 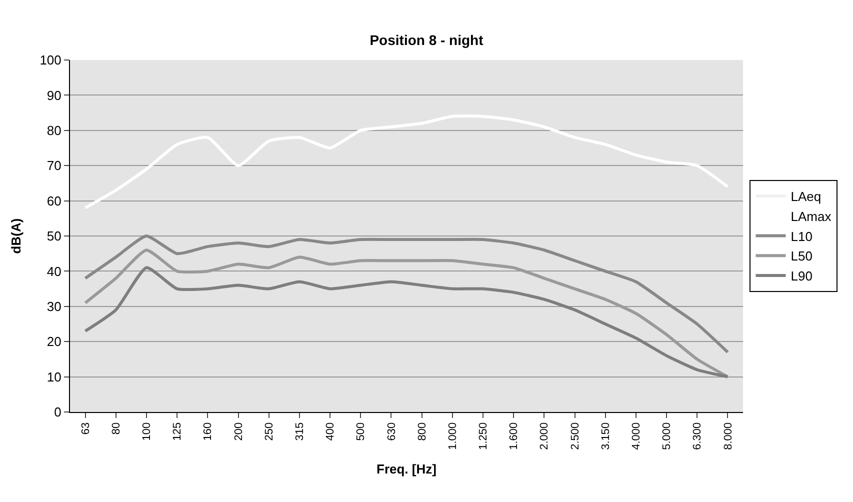 What do you see at coordinates (484, 436) in the screenshot?
I see `x-tick-label: 1.250` at bounding box center [484, 436].